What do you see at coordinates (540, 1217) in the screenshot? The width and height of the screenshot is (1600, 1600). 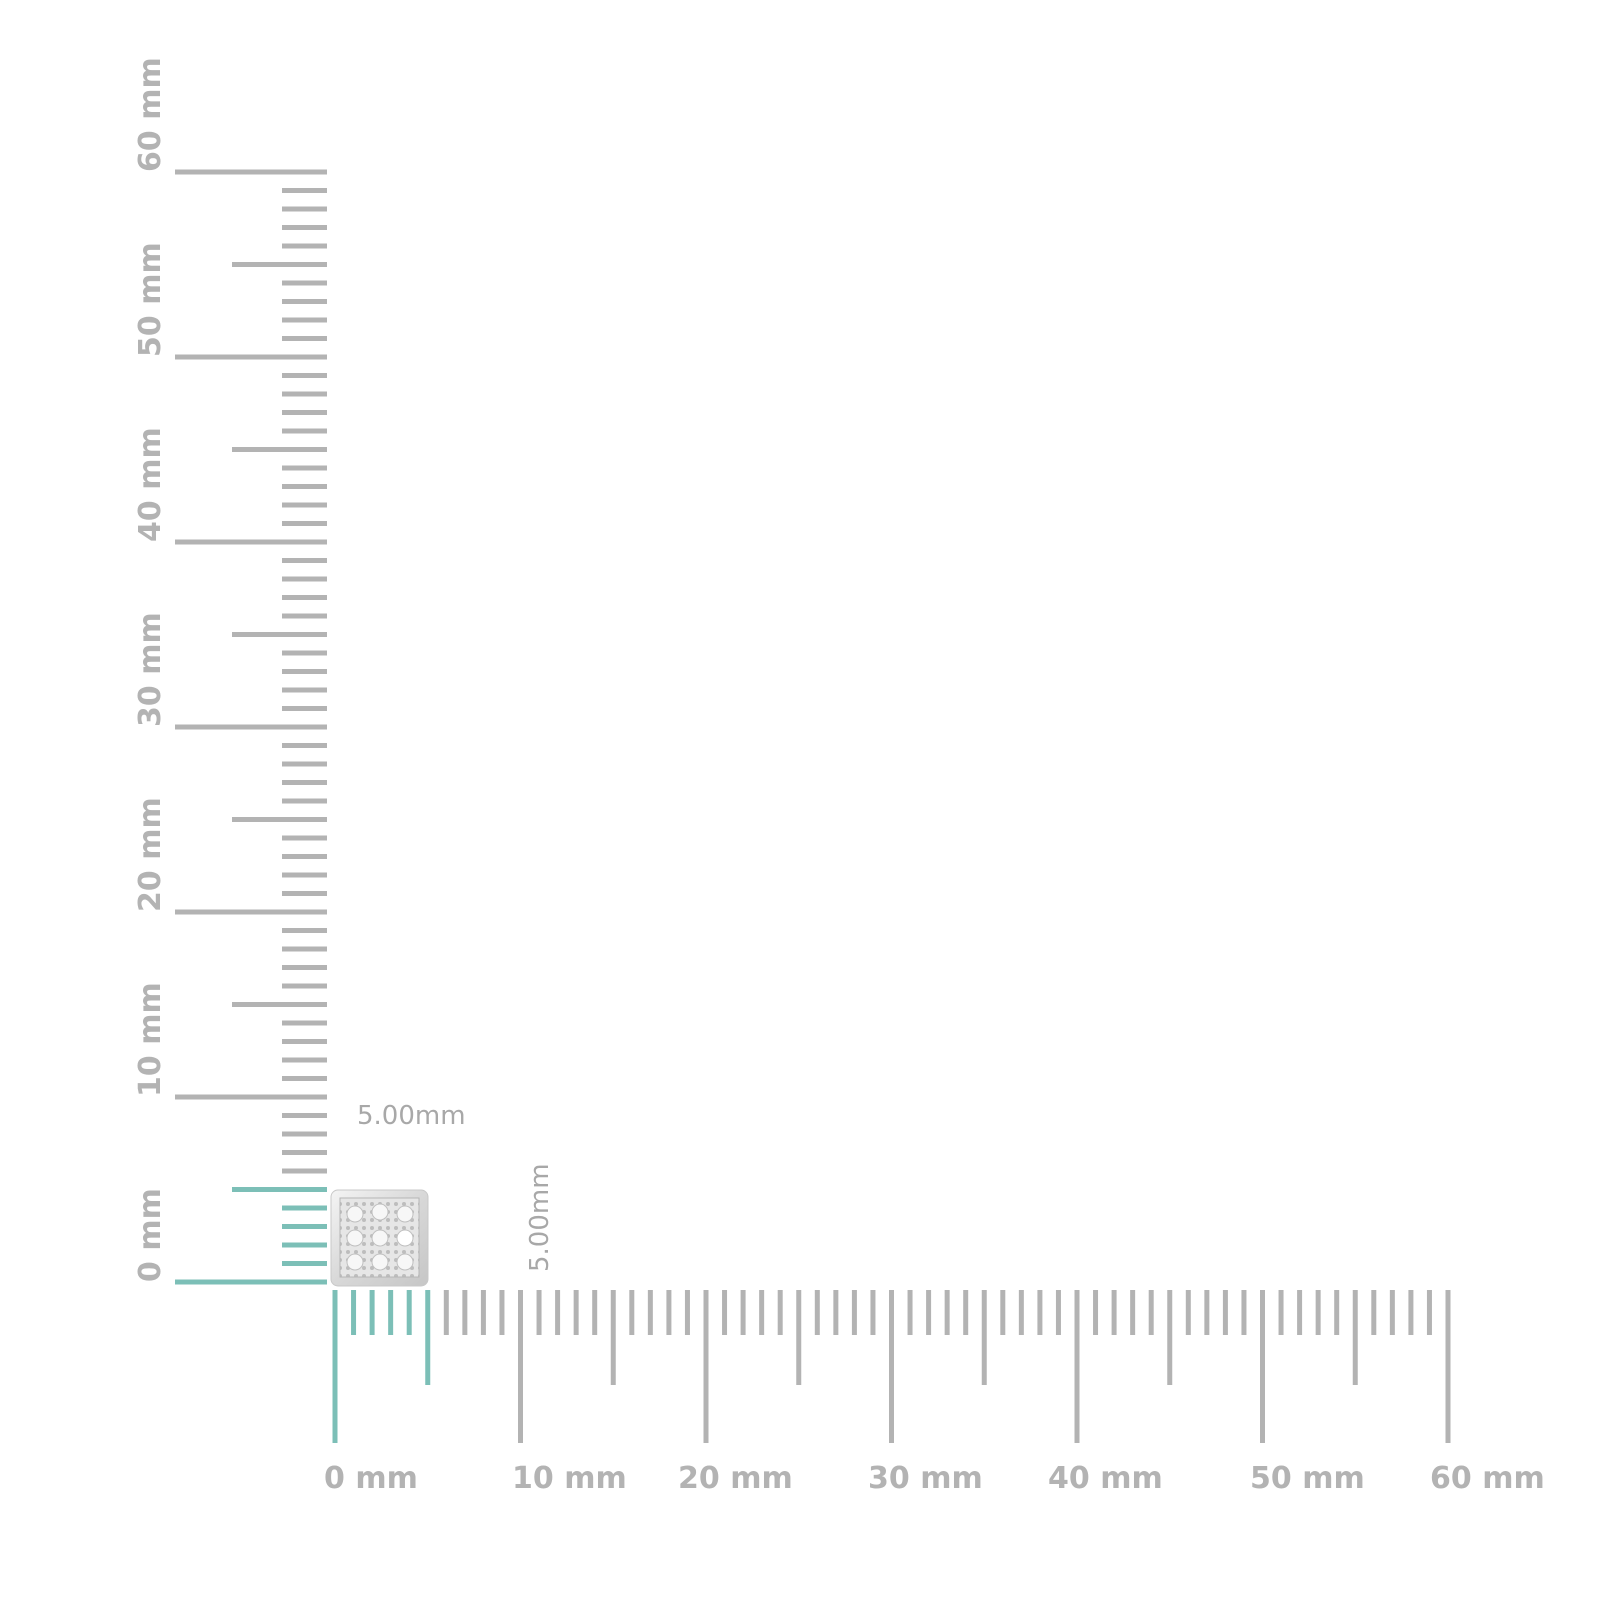 I see `height-dimension-label: 5.00mm` at bounding box center [540, 1217].